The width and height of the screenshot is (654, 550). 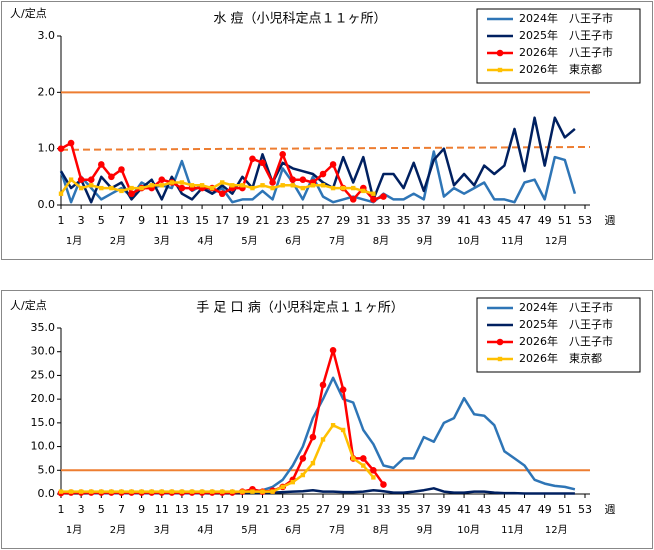 I want to click on month-label: 11月, so click(x=512, y=241).